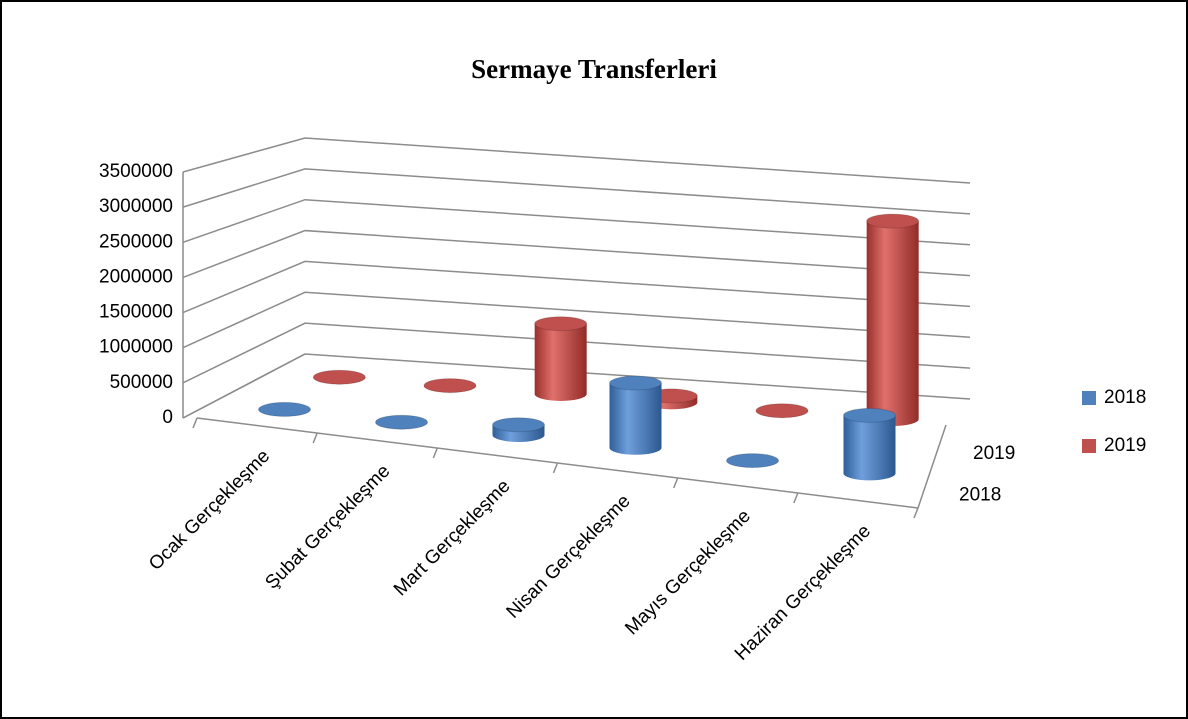  What do you see at coordinates (136, 276) in the screenshot?
I see `y-tick-label: 2000000` at bounding box center [136, 276].